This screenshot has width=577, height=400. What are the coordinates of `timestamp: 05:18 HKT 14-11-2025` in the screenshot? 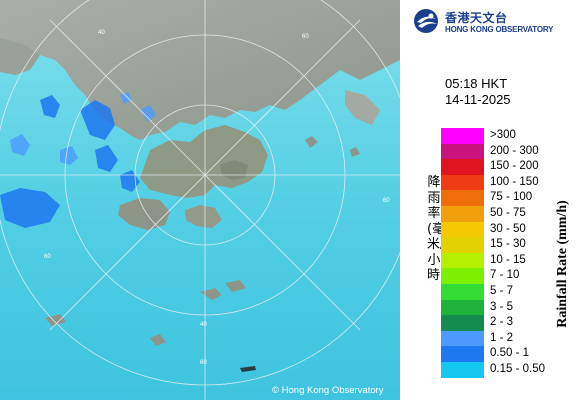 It's located at (478, 92).